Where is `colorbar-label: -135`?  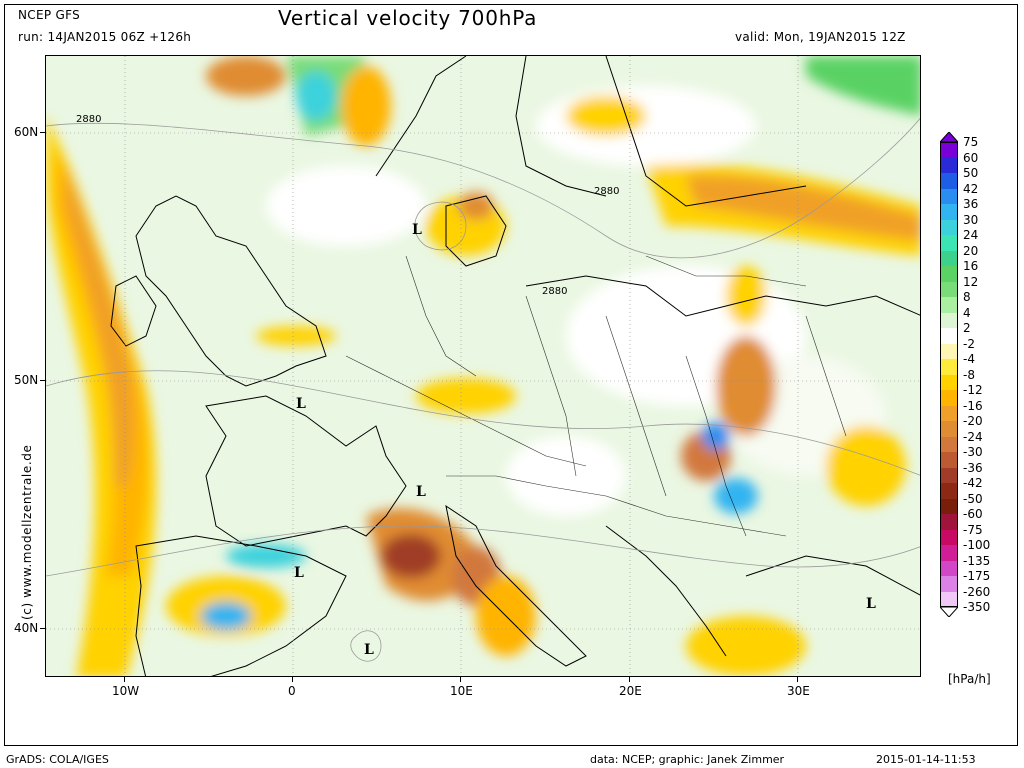 colorbar-label: -135 is located at coordinates (977, 560).